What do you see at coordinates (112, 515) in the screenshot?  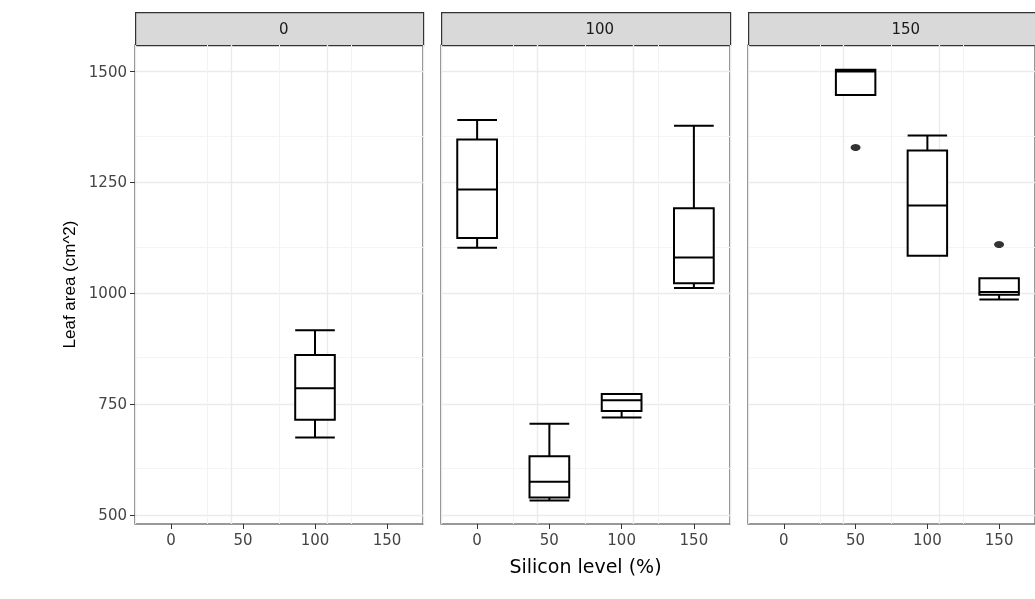 I see `y-tick-label: 500` at bounding box center [112, 515].